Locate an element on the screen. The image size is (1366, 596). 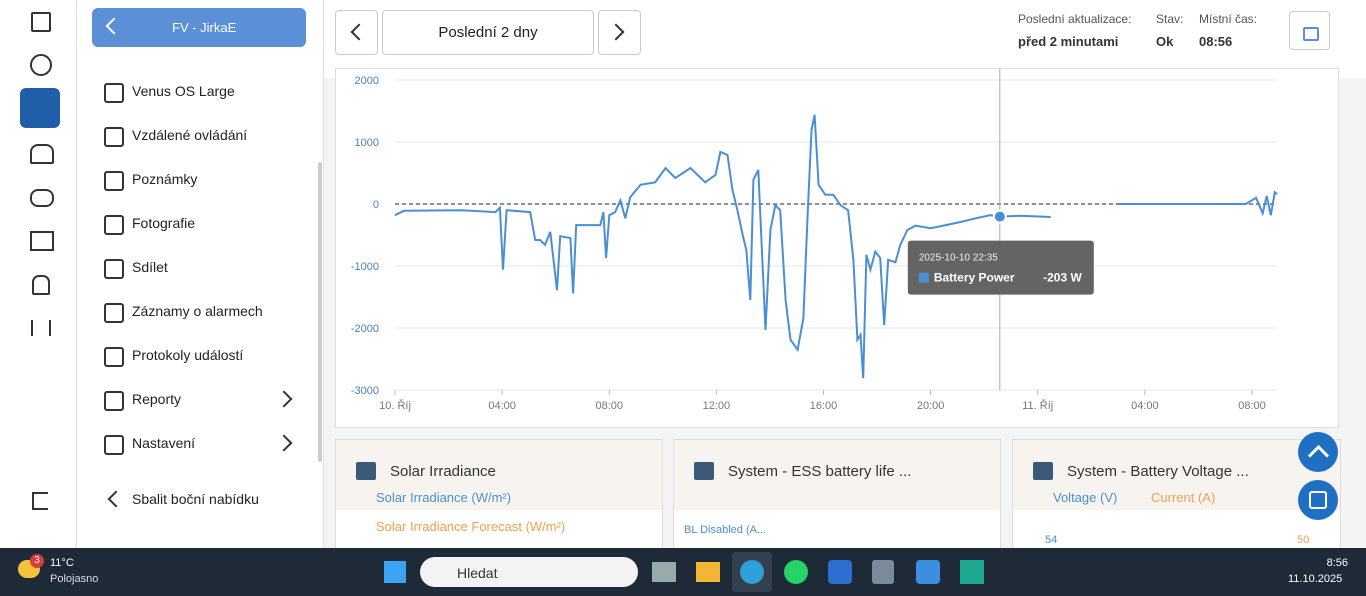
next-button is located at coordinates (619, 32).